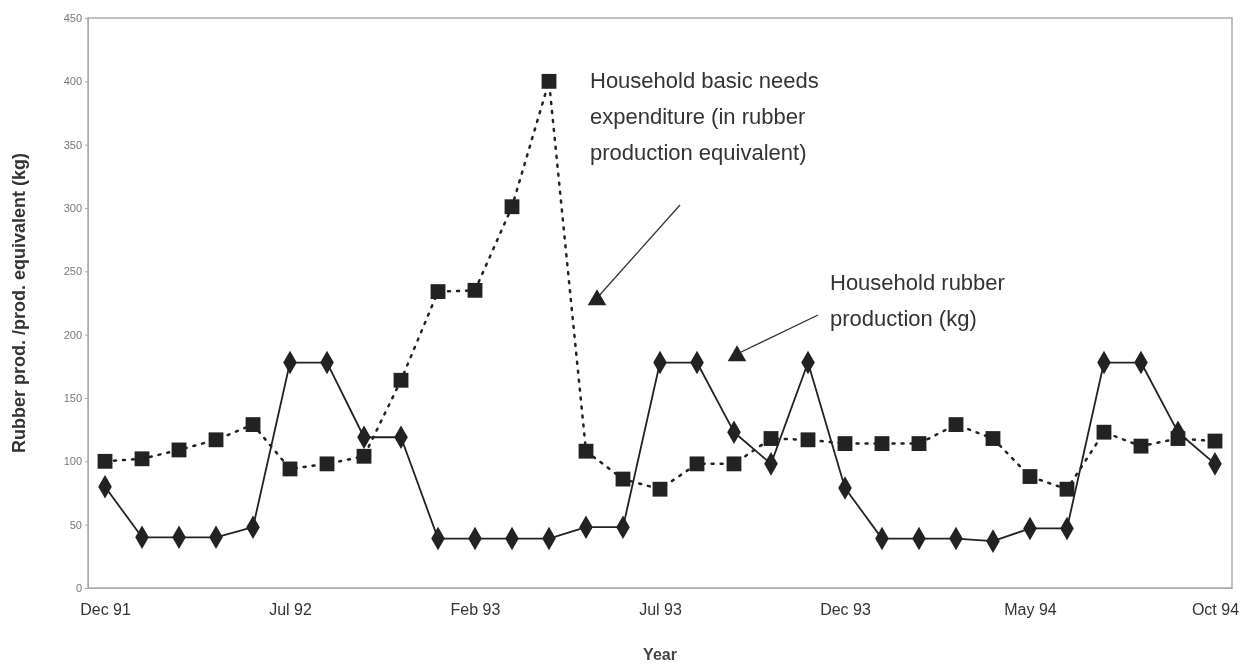  What do you see at coordinates (78, 588) in the screenshot?
I see `y-tick-label: 0` at bounding box center [78, 588].